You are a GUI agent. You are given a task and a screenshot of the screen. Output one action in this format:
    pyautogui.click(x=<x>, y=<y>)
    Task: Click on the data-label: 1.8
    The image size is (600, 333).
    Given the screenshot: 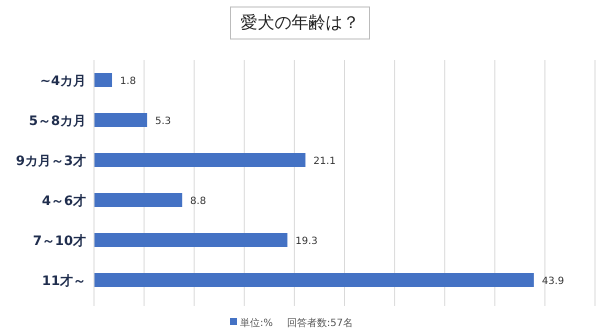 What is the action you would take?
    pyautogui.click(x=128, y=81)
    